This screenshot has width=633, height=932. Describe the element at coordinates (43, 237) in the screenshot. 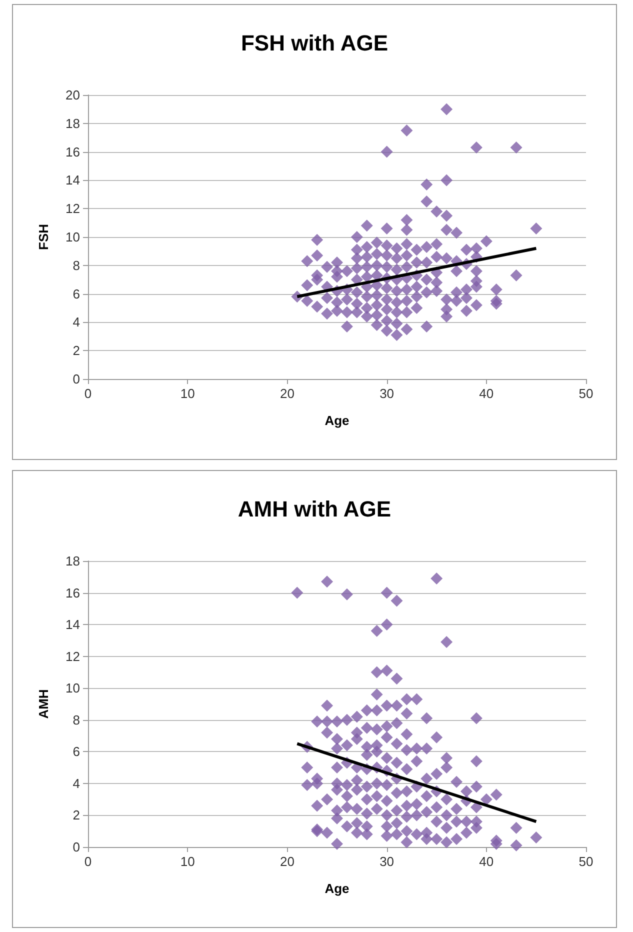

I see `y-axis-title: FSH` at that location.